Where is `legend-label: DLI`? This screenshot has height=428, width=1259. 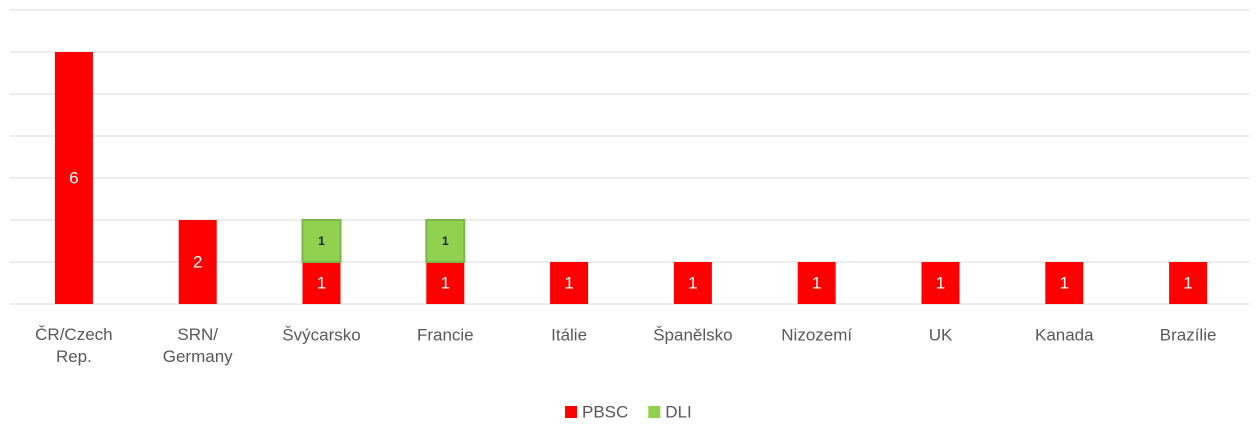
legend-label: DLI is located at coordinates (678, 411).